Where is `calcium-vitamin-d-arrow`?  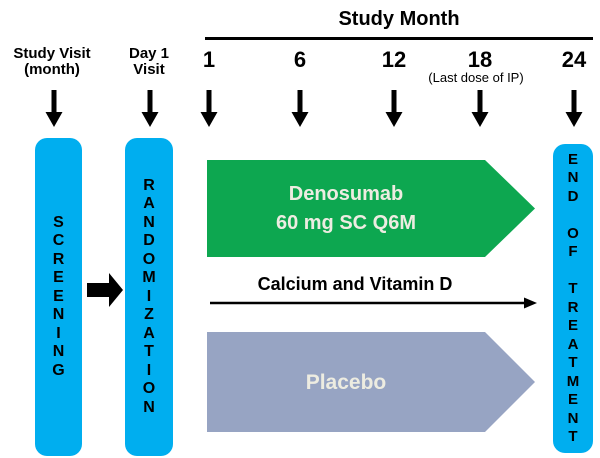 calcium-vitamin-d-arrow is located at coordinates (373, 303).